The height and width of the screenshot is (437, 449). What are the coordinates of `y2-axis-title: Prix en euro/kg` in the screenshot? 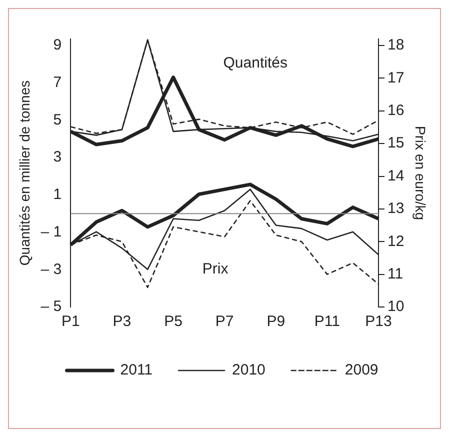 It's located at (420, 173).